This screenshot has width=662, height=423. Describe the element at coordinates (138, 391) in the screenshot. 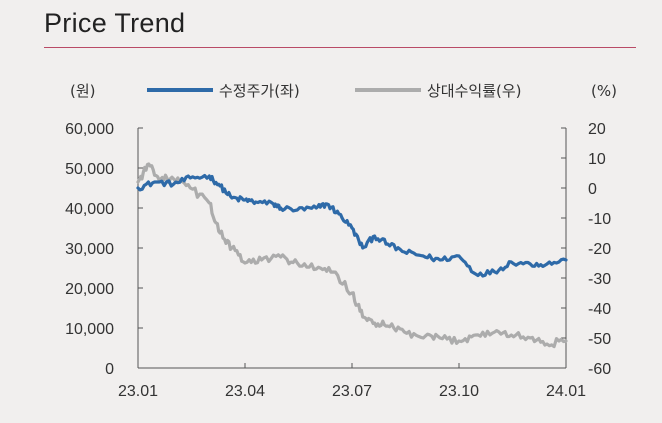

I see `x-tick-label: 23.01` at that location.